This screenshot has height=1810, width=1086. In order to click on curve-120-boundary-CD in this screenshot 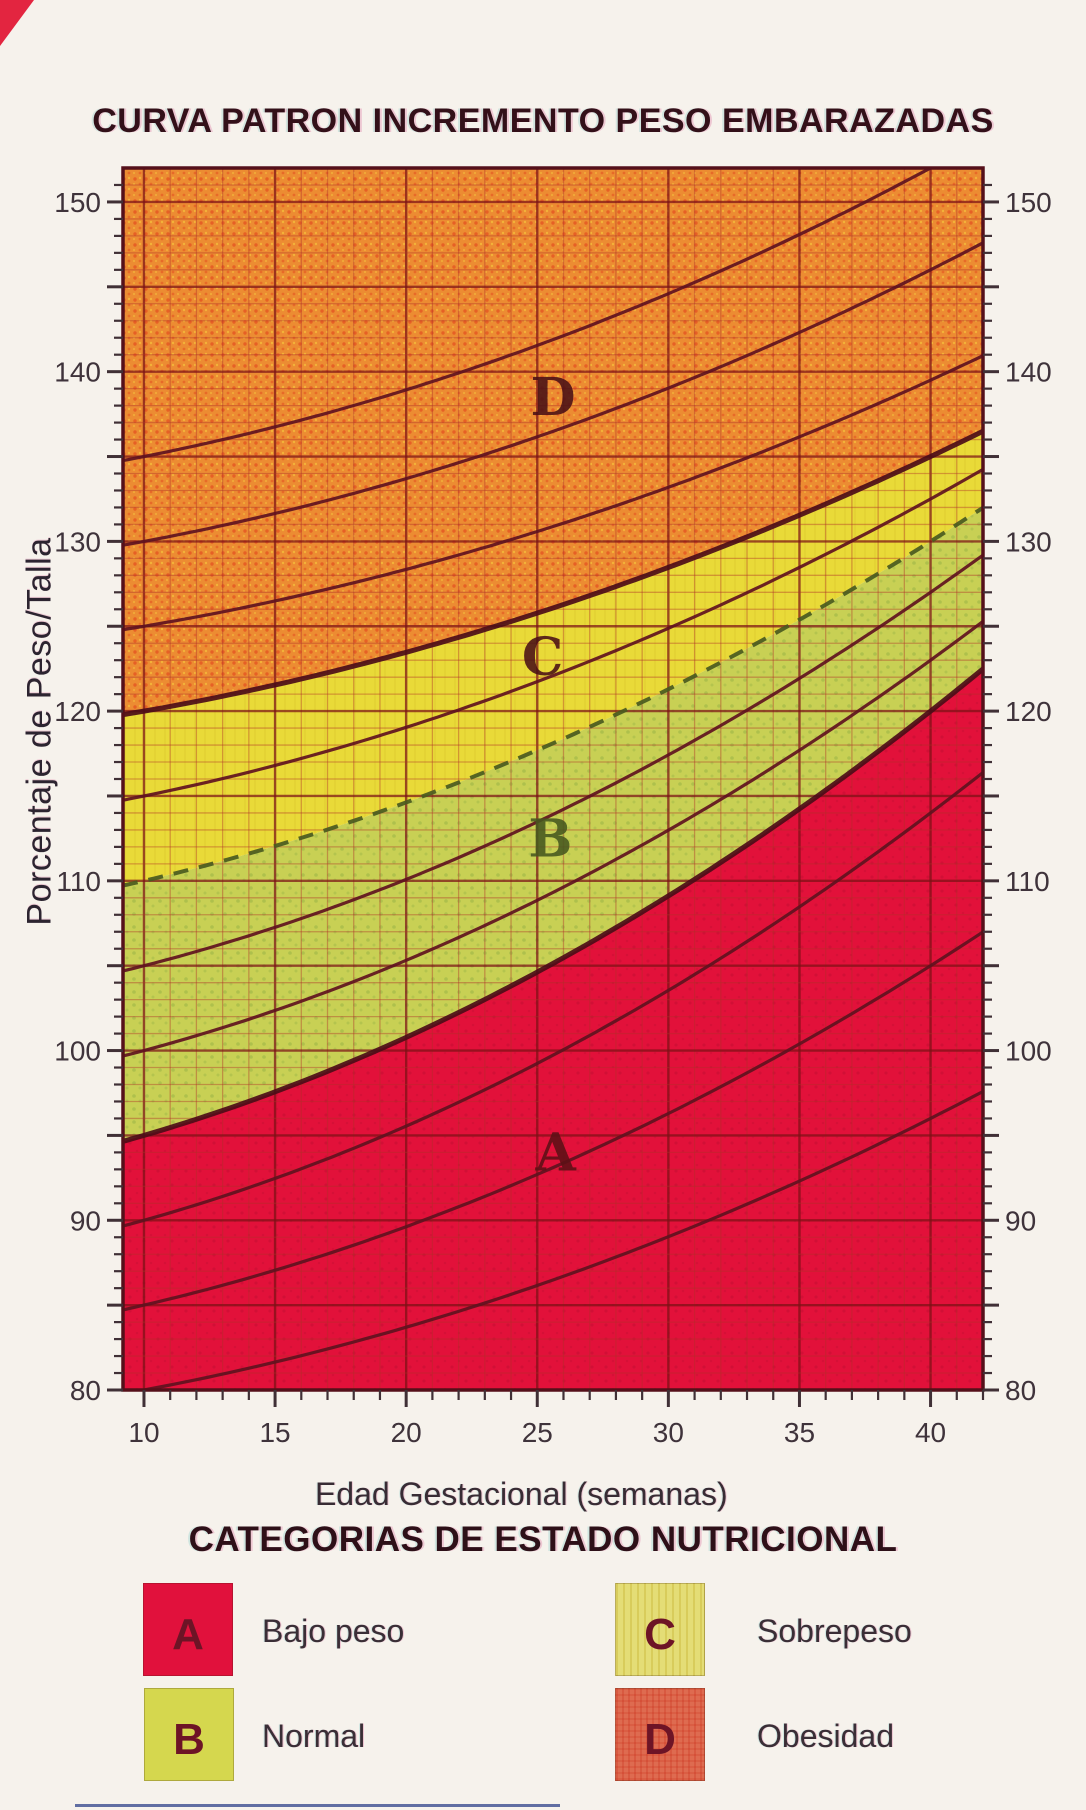, I will do `click(553, 573)`.